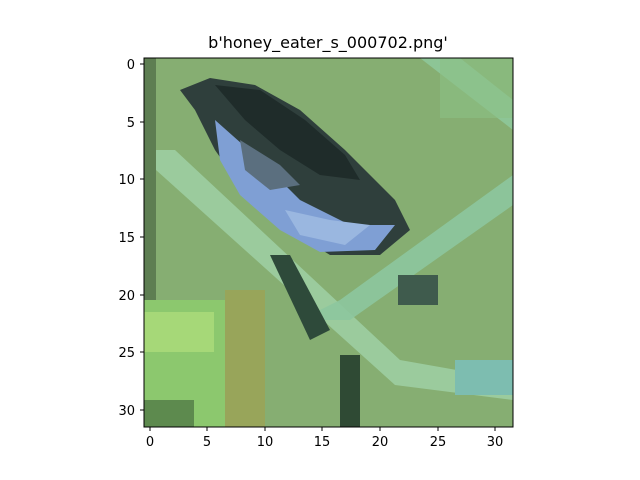  What do you see at coordinates (131, 65) in the screenshot?
I see `y-tick-label: 0` at bounding box center [131, 65].